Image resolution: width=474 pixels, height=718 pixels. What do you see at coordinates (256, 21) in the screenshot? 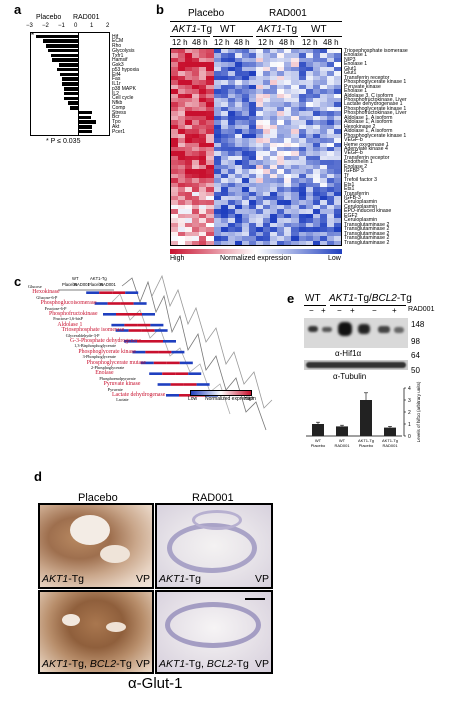
I see `panel-b-group-line` at bounding box center [256, 21].